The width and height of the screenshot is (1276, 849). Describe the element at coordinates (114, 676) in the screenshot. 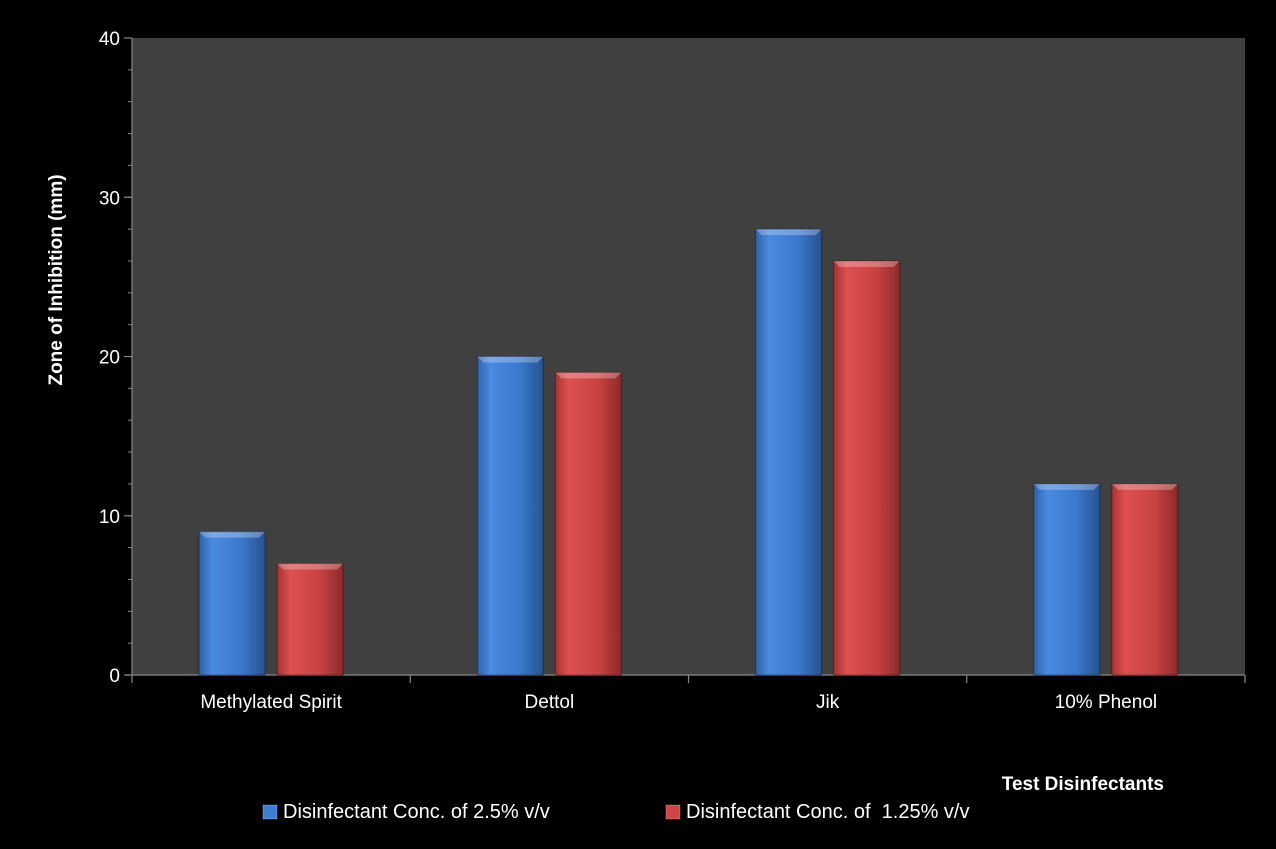

I see `y-tick-label: 0` at that location.